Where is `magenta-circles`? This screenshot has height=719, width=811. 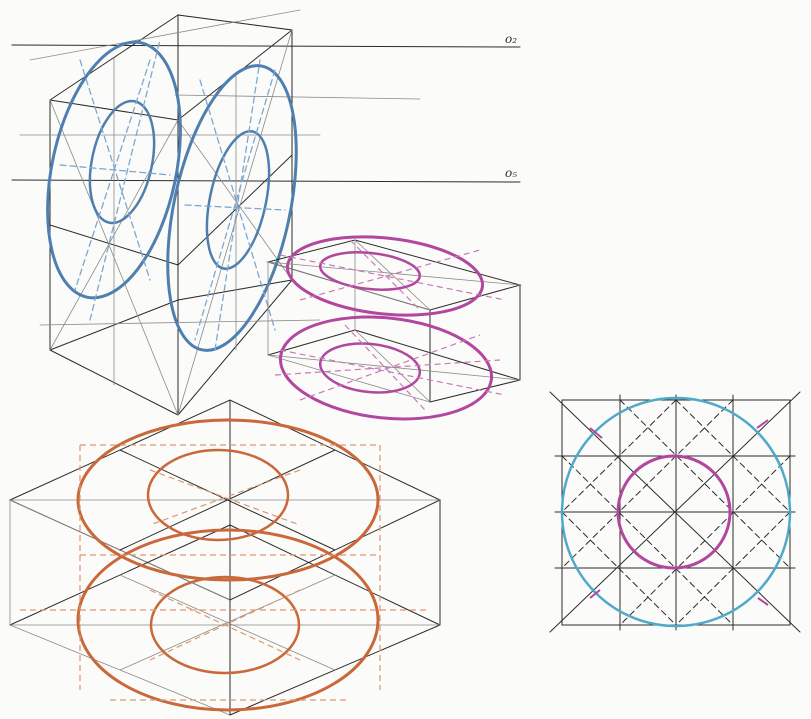 magenta-circles is located at coordinates (390, 328).